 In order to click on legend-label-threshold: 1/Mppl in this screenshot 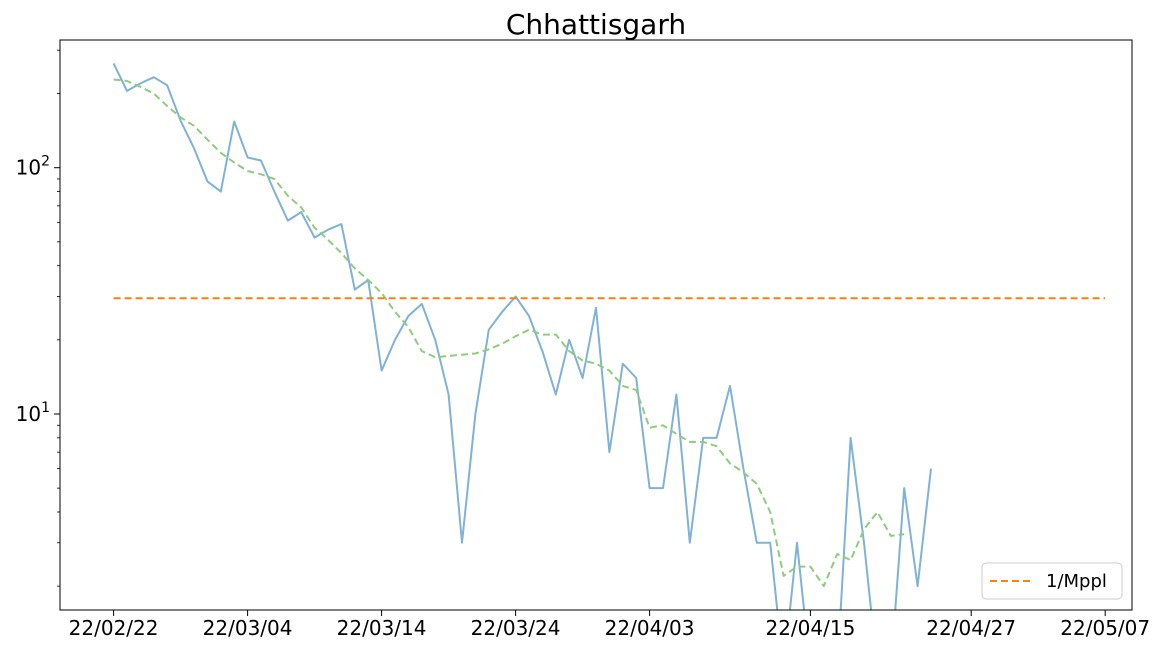, I will do `click(1076, 581)`.